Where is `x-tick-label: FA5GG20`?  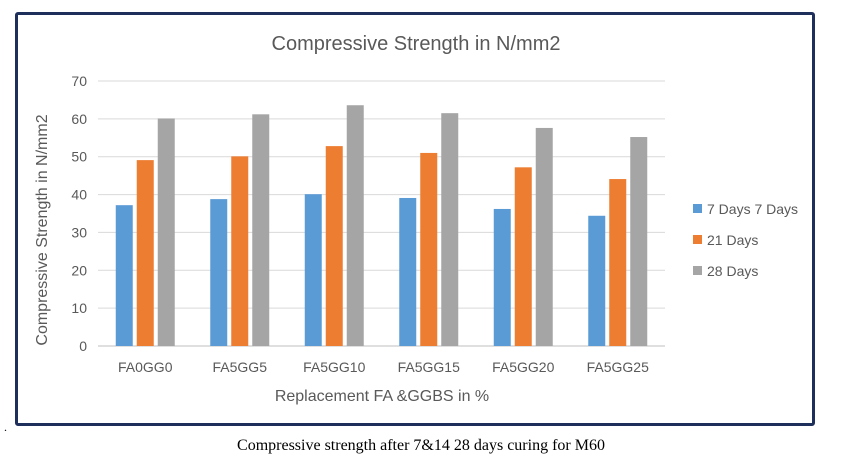
x-tick-label: FA5GG20 is located at coordinates (523, 367).